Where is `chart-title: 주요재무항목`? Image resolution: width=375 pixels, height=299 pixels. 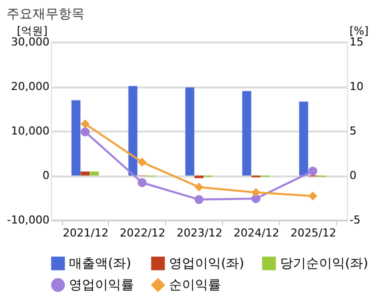 chart-title: 주요재무항목 is located at coordinates (45, 14).